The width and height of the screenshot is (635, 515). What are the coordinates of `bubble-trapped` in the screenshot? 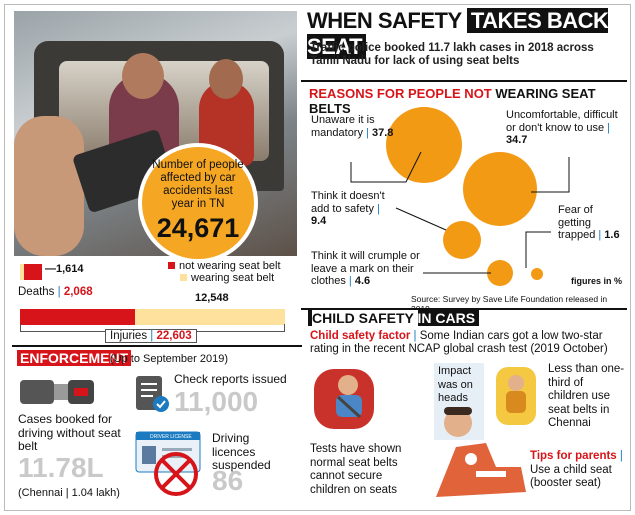 It's located at (537, 274).